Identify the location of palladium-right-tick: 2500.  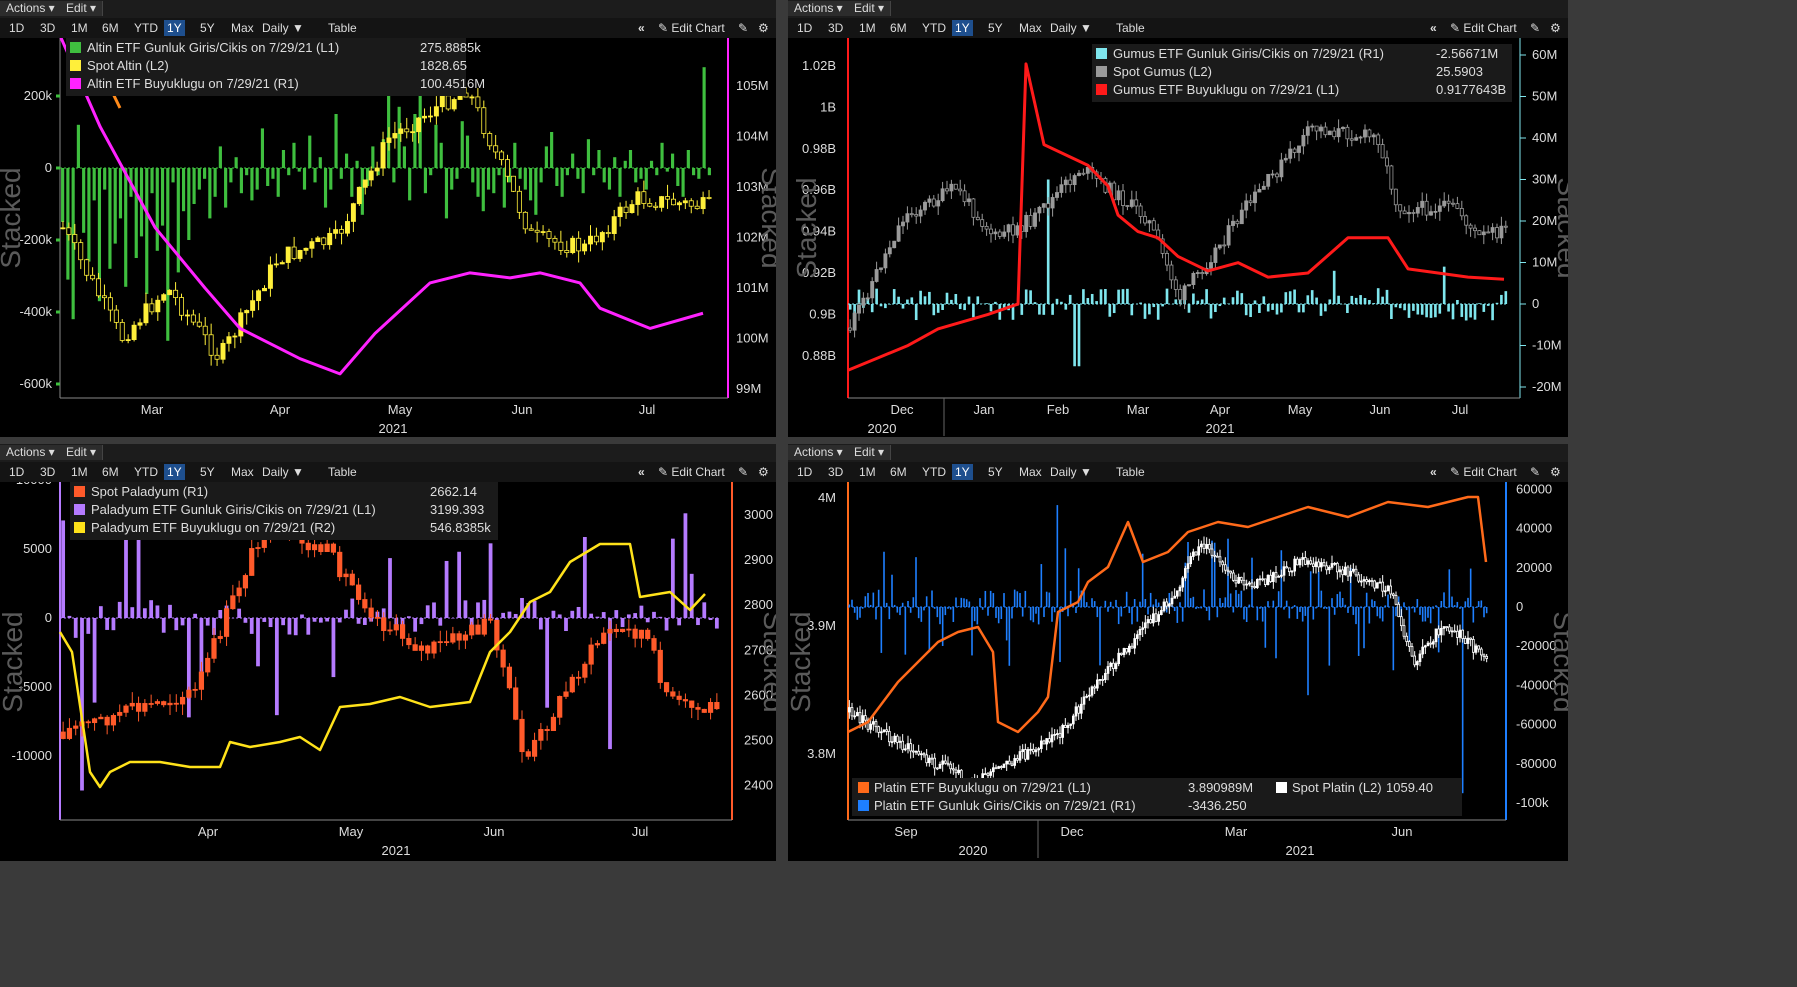
(758, 740).